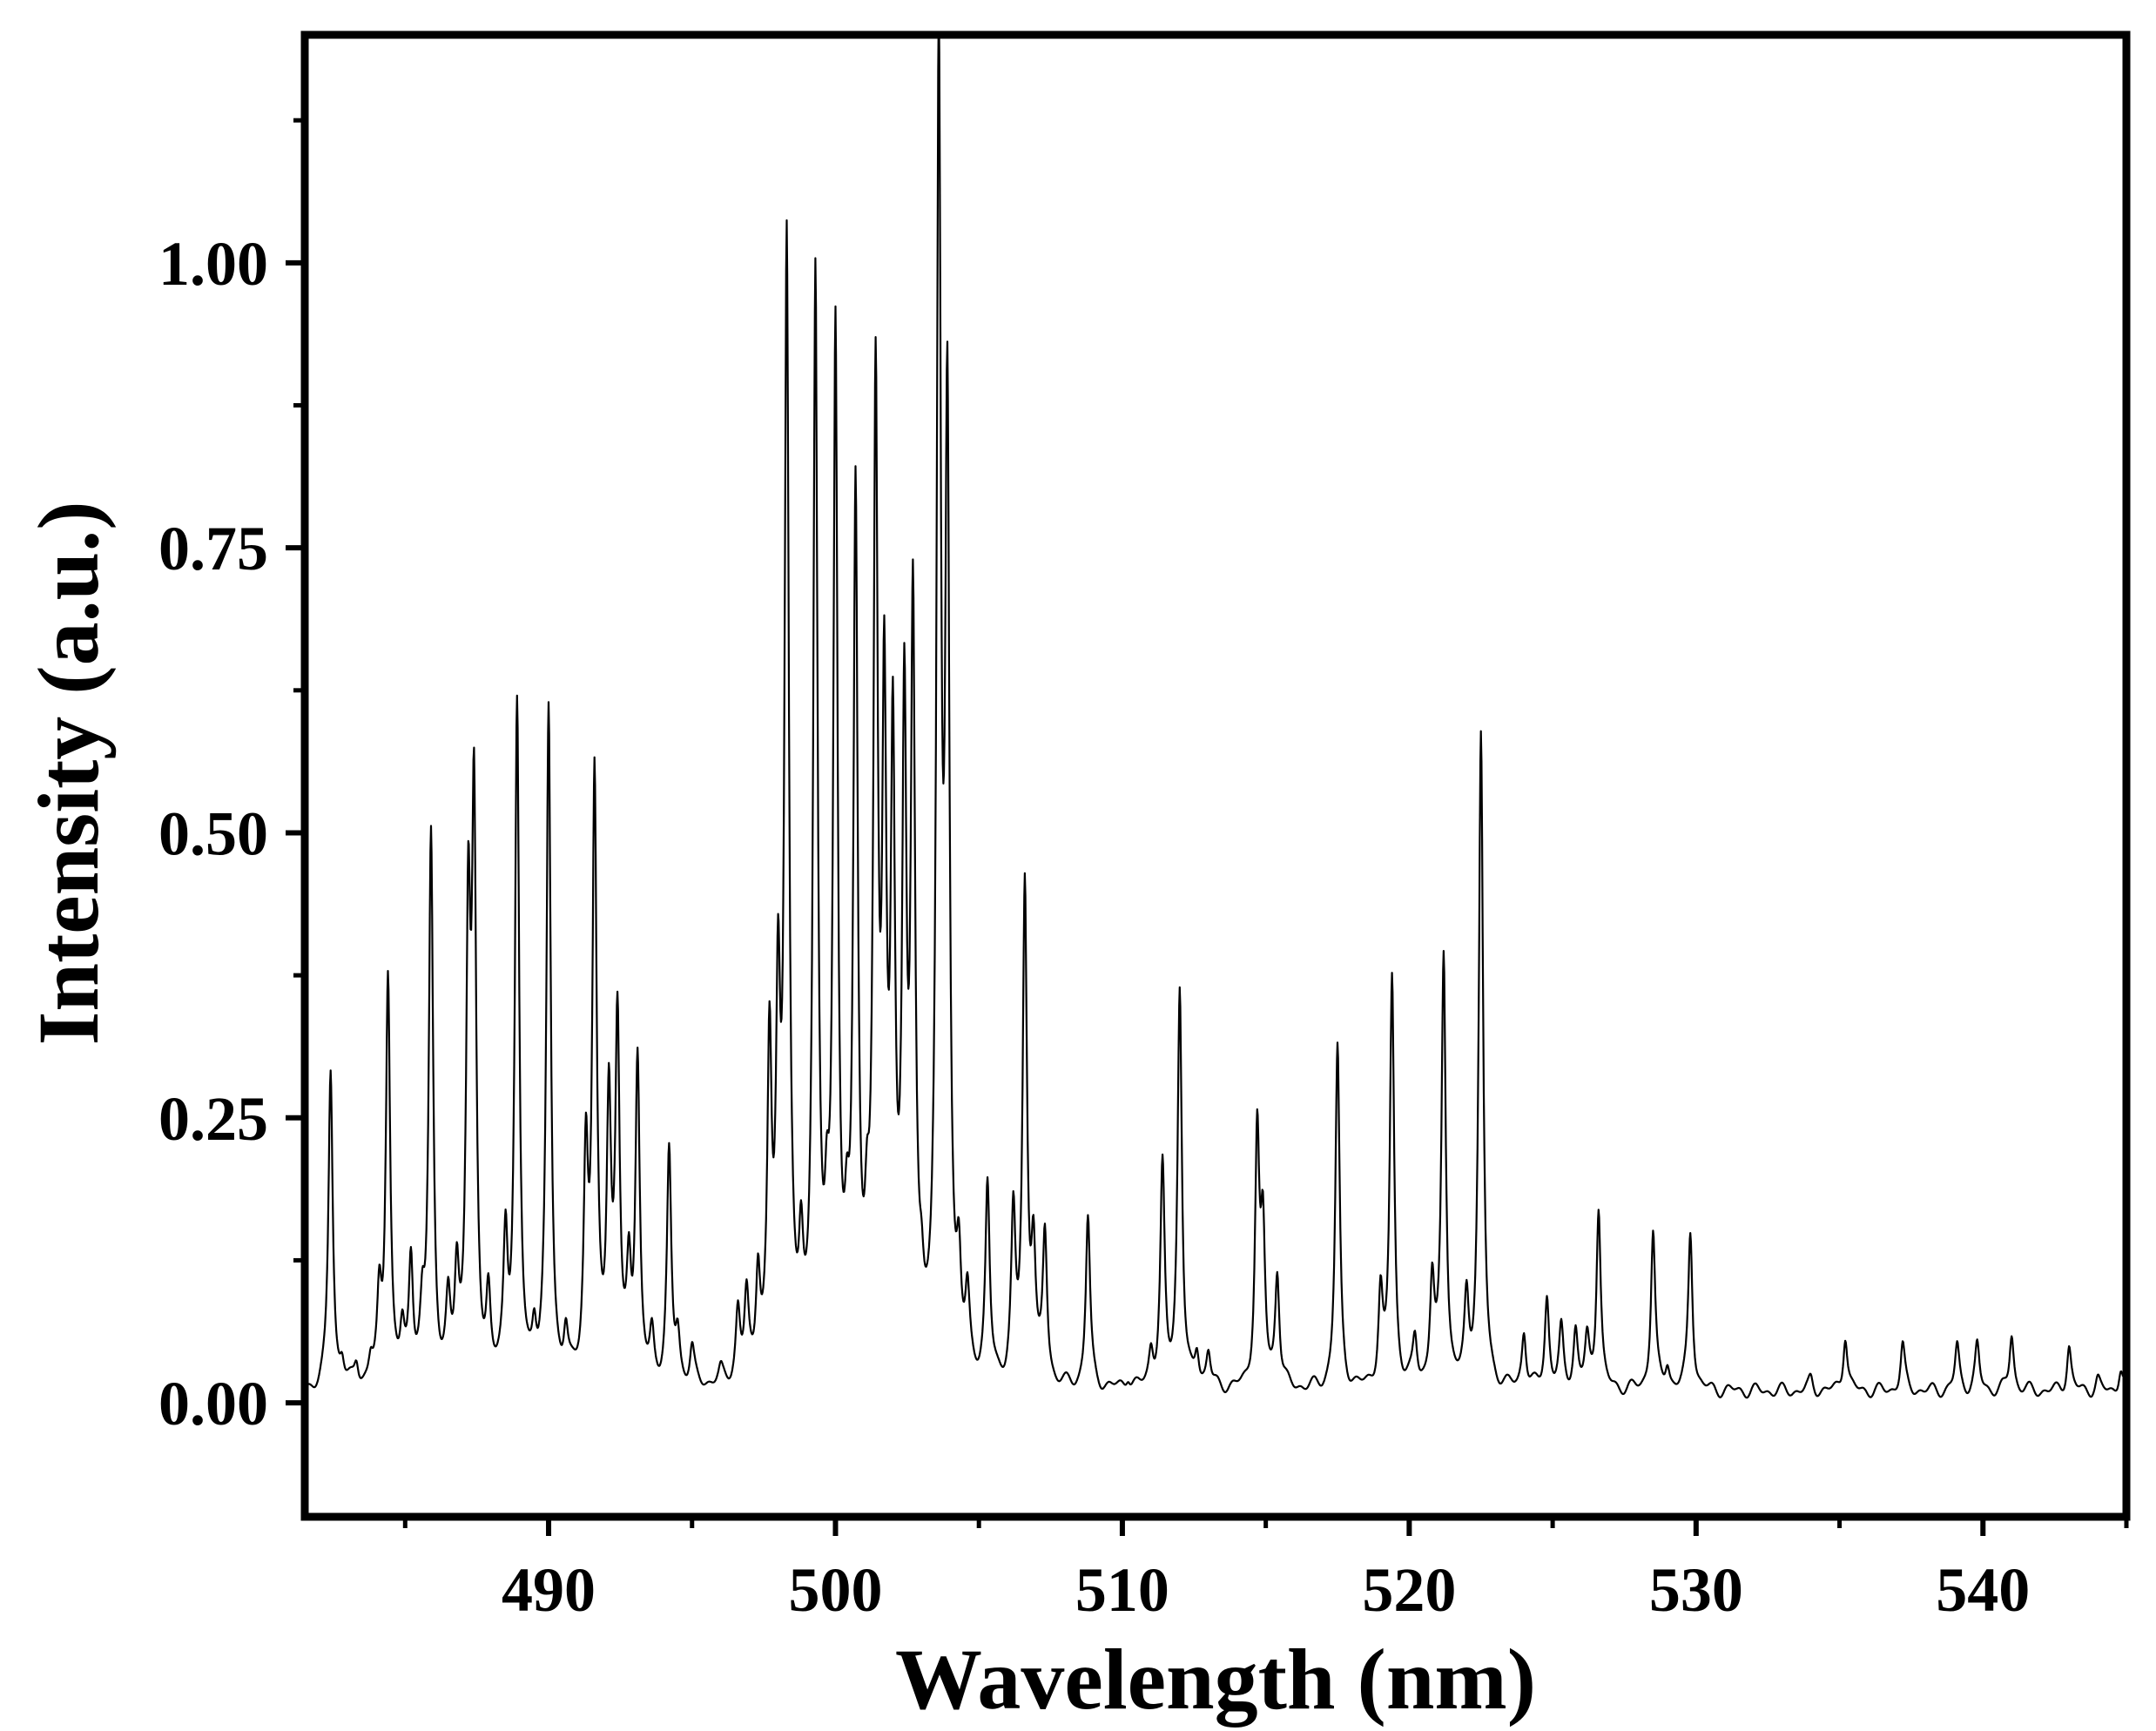  Describe the element at coordinates (1696, 1590) in the screenshot. I see `x-tick-label: 530` at that location.